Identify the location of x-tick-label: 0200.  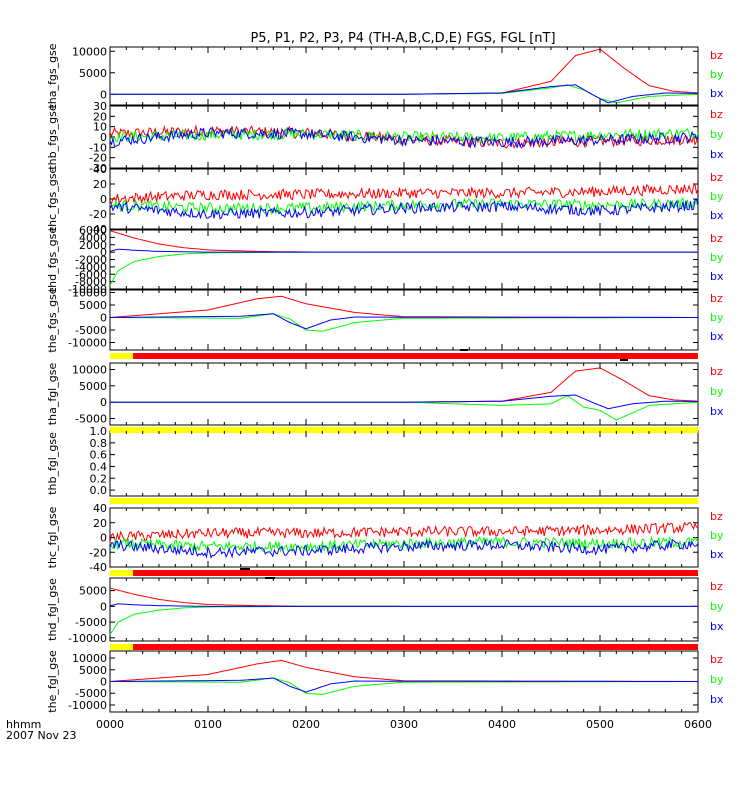
(306, 724).